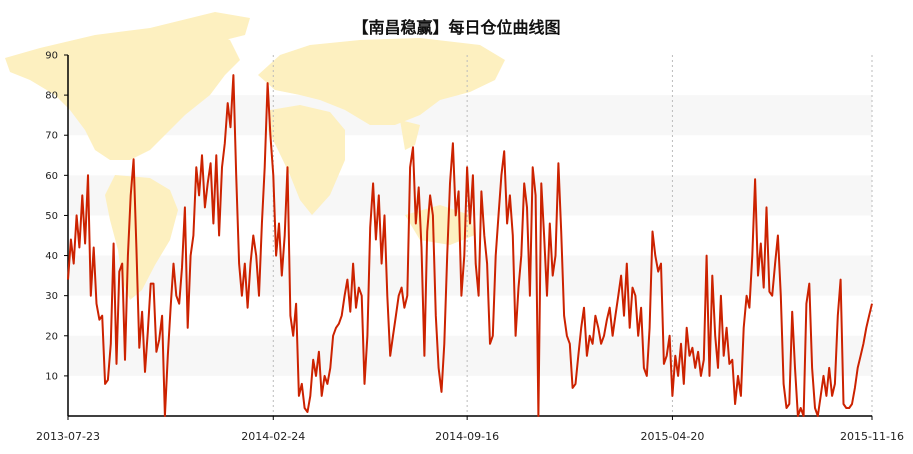  Describe the element at coordinates (68, 436) in the screenshot. I see `x-tick-label: 2013-07-23` at that location.